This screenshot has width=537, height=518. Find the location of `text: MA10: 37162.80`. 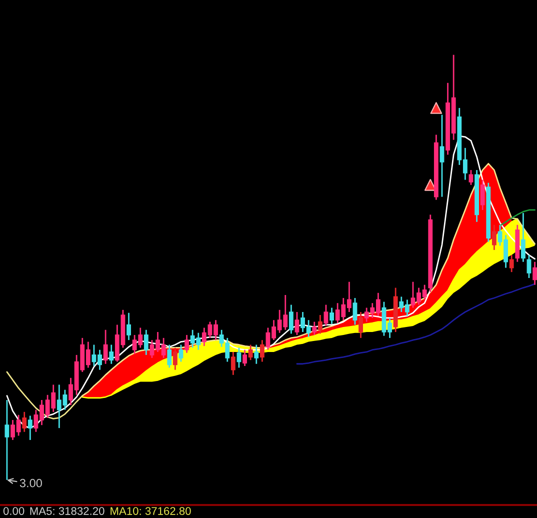

text: MA10: 37162.80 is located at coordinates (150, 511).